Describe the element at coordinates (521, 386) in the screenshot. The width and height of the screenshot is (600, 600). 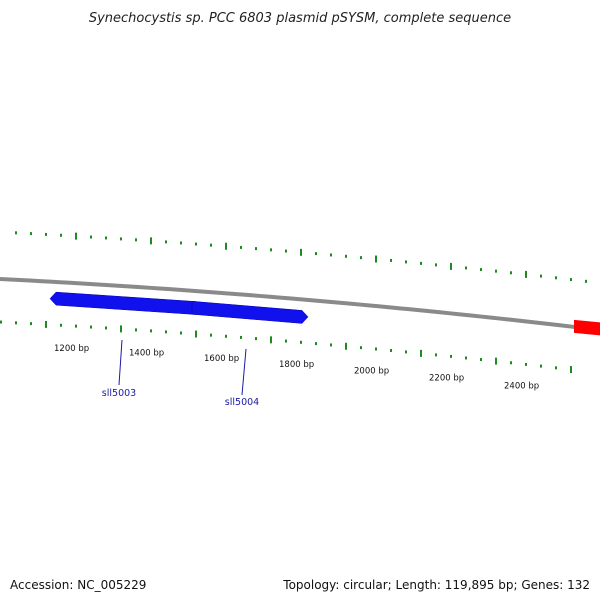
I see `tick-label: 2400 bp` at that location.